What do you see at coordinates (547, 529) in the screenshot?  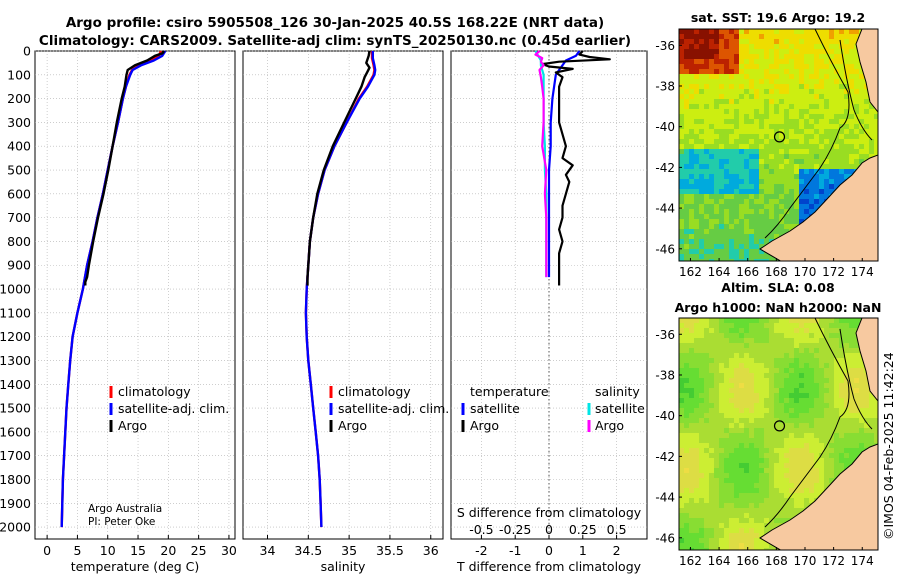 I see `difference-salinity-tick-labels: -0.5 -0.25 0 0.25 0.5` at bounding box center [547, 529].